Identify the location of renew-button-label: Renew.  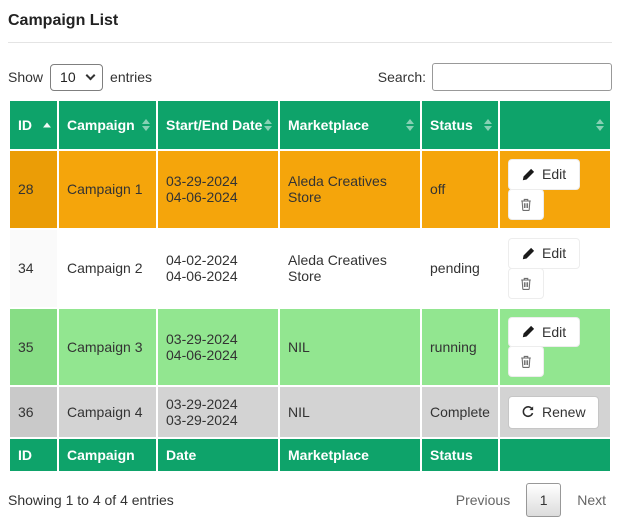
(564, 411).